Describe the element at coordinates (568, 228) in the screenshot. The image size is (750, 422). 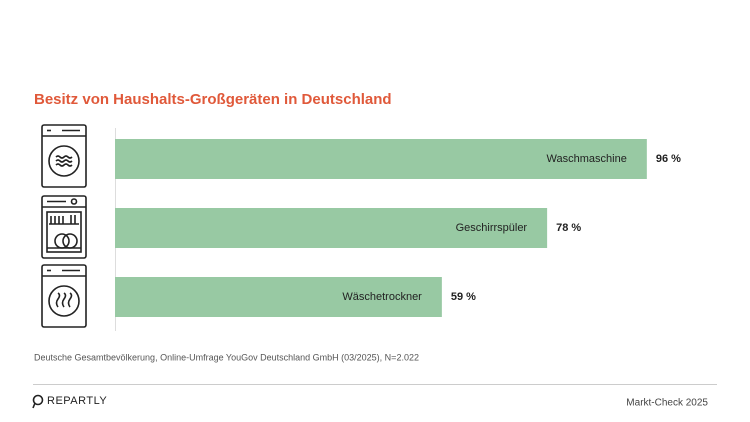
I see `value-label: 78 %` at that location.